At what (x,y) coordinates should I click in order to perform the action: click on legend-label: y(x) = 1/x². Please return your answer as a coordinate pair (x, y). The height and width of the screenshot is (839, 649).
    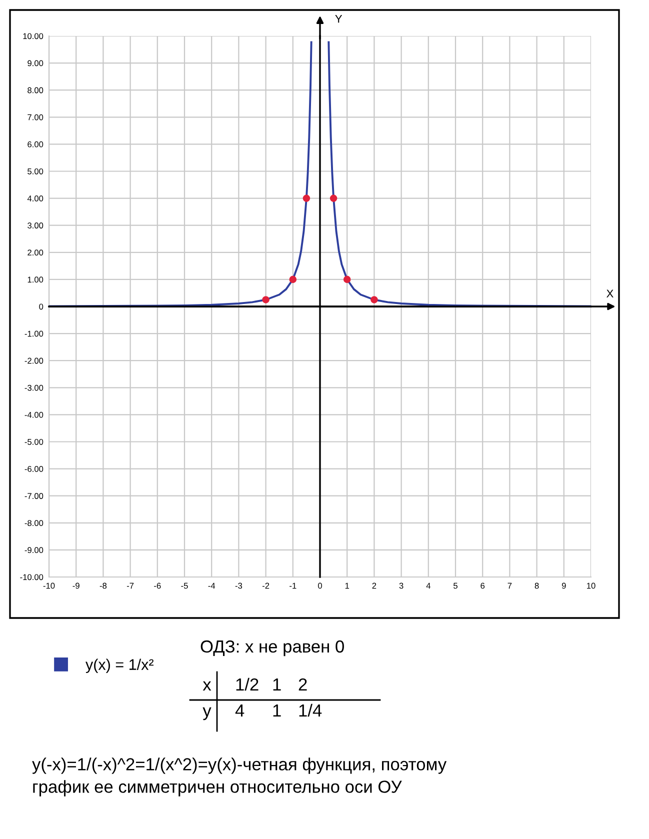
    Looking at the image, I should click on (120, 665).